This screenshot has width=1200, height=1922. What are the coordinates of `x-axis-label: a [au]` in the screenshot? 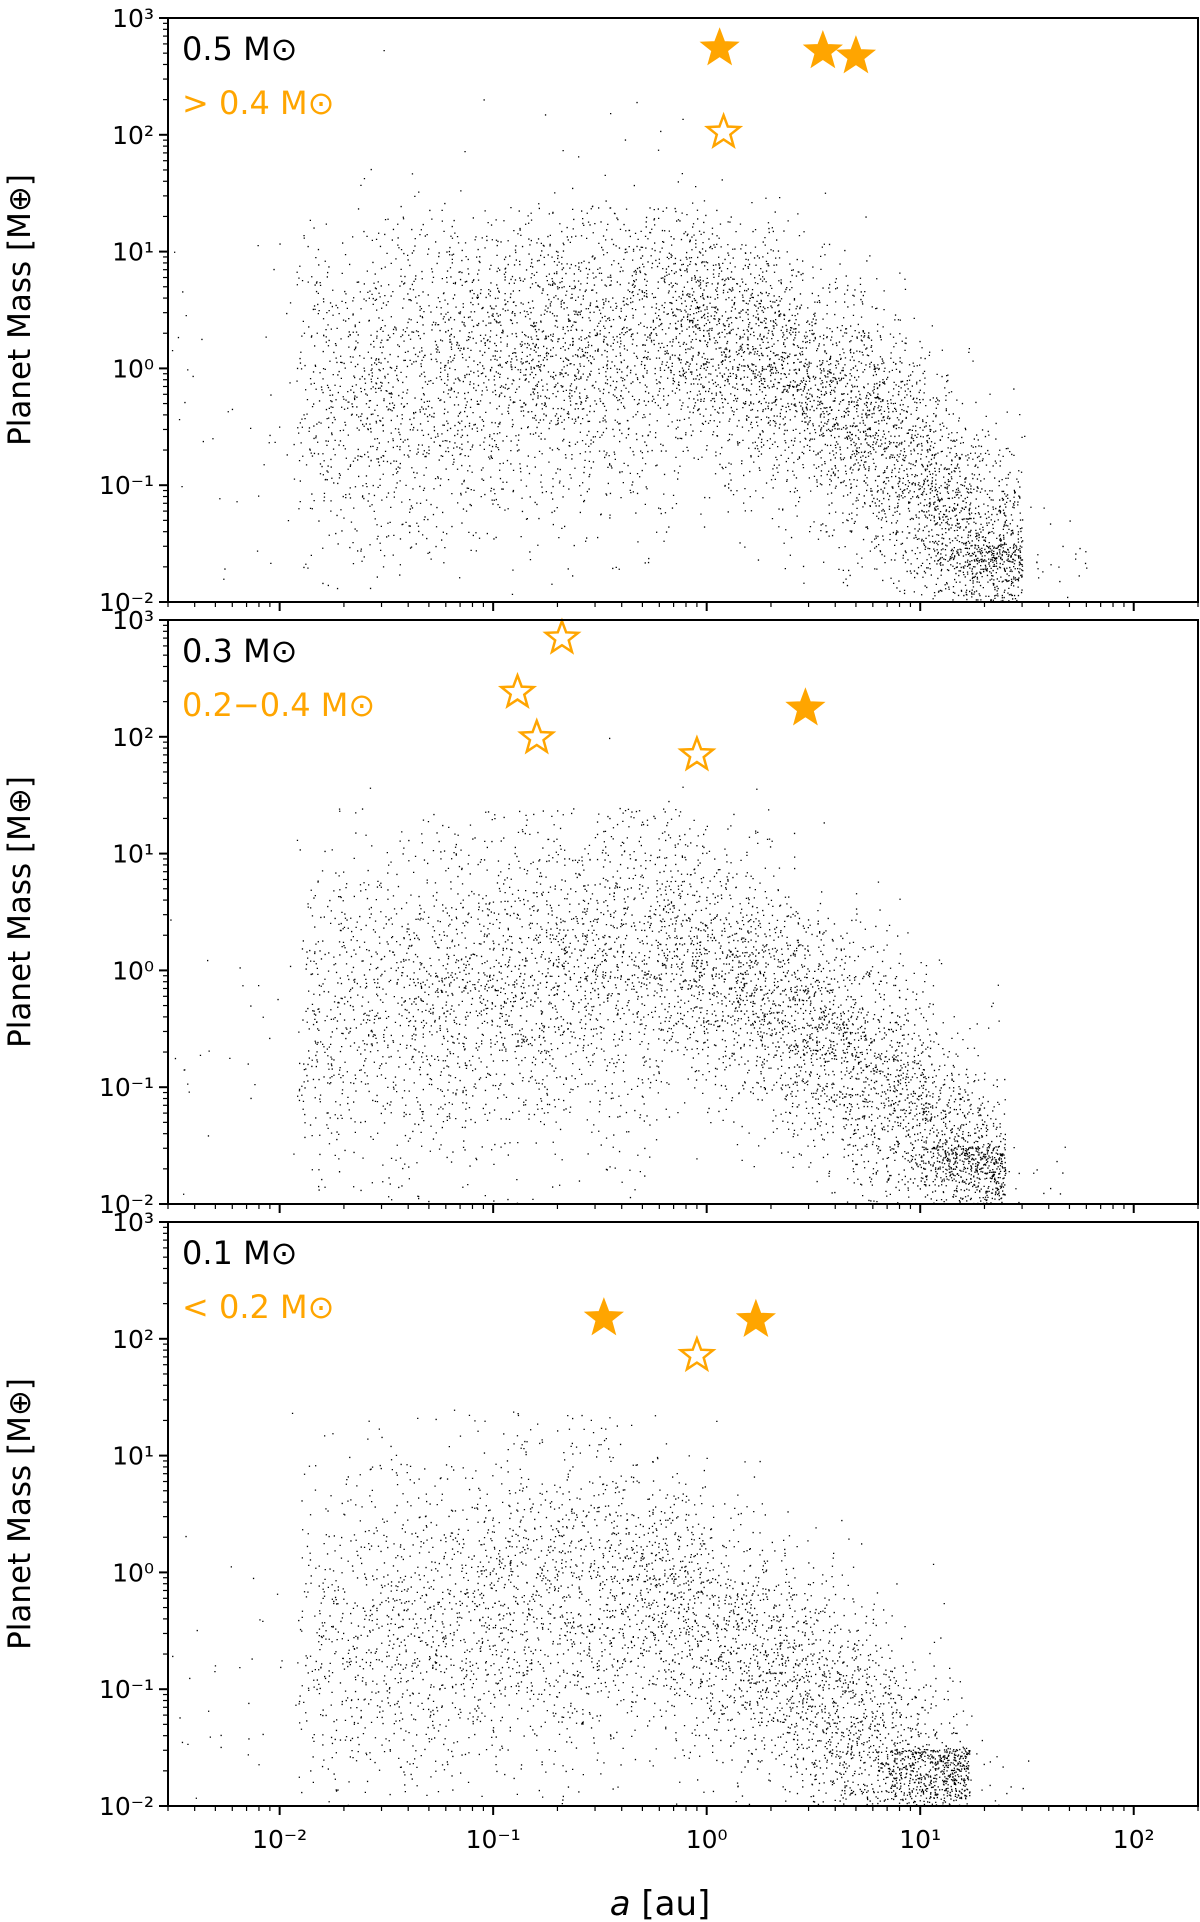 It's located at (660, 1903).